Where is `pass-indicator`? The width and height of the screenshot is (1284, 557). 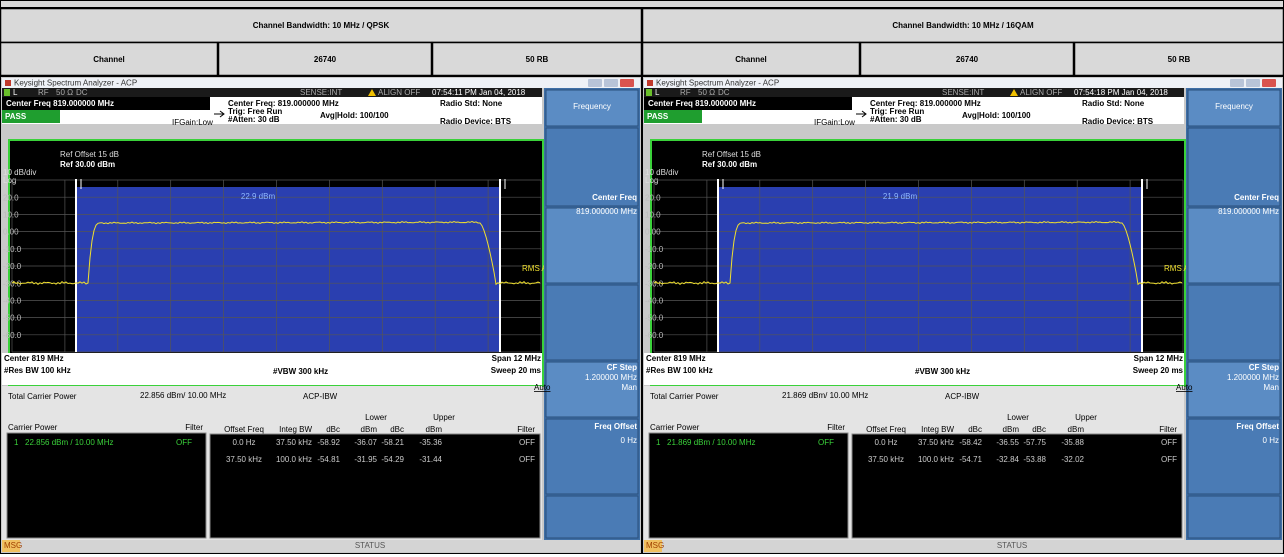 pass-indicator is located at coordinates (673, 116).